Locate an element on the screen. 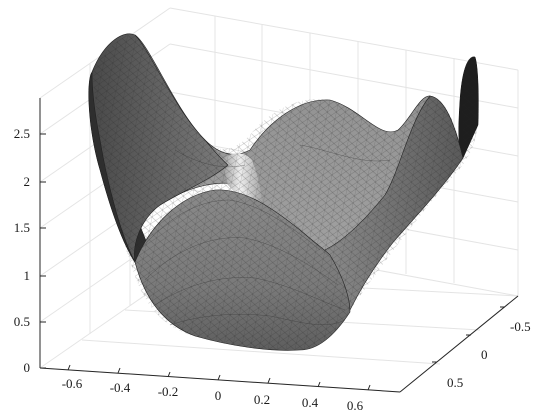 This screenshot has width=535, height=415. x-tick-label: -0.6 is located at coordinates (72, 383).